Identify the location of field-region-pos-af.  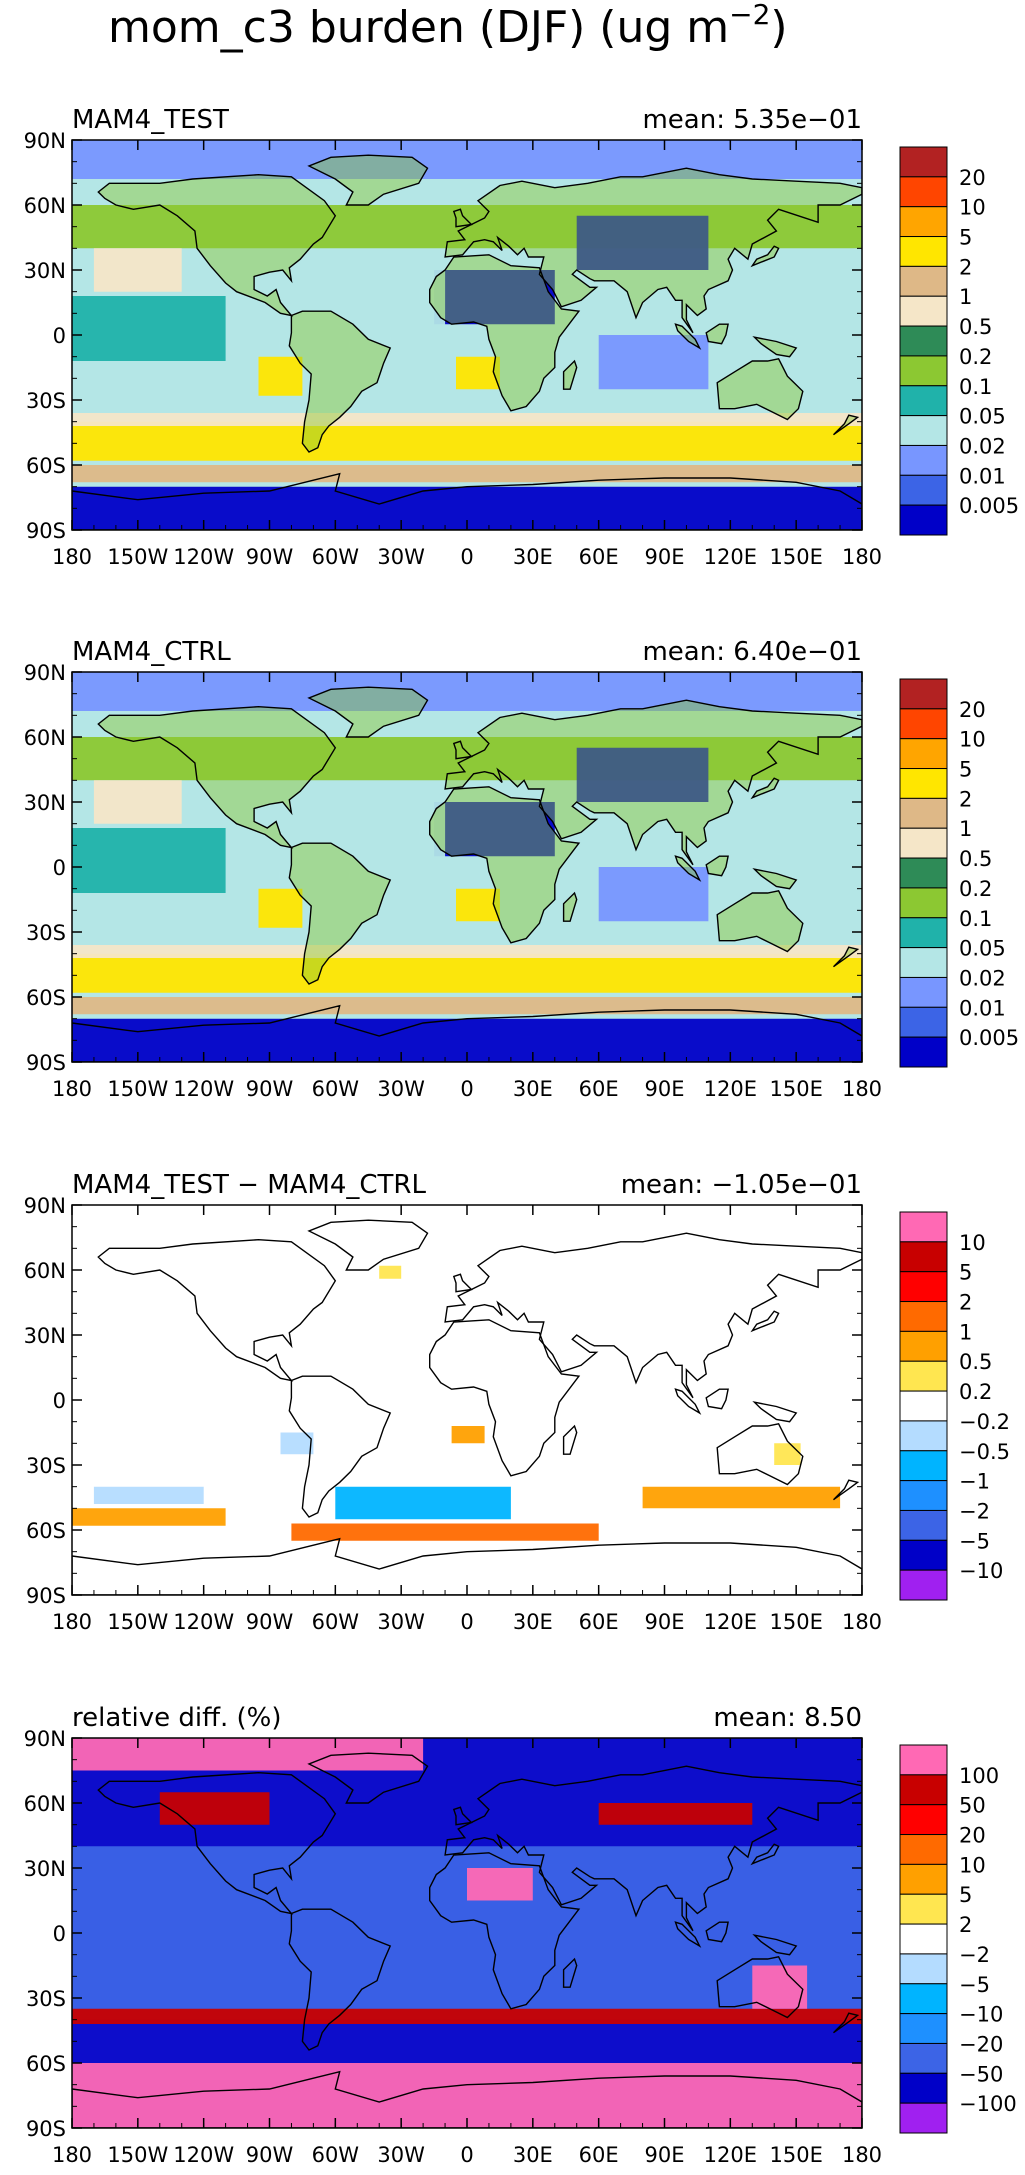
(468, 1435).